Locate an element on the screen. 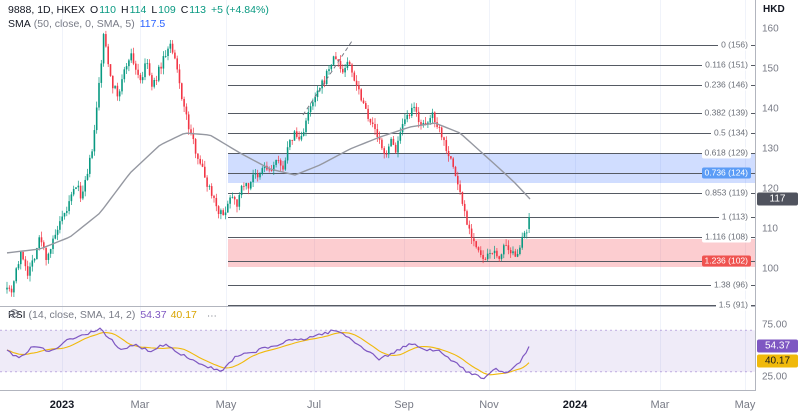 This screenshot has width=800, height=418. sma-price-badge: 117 is located at coordinates (777, 199).